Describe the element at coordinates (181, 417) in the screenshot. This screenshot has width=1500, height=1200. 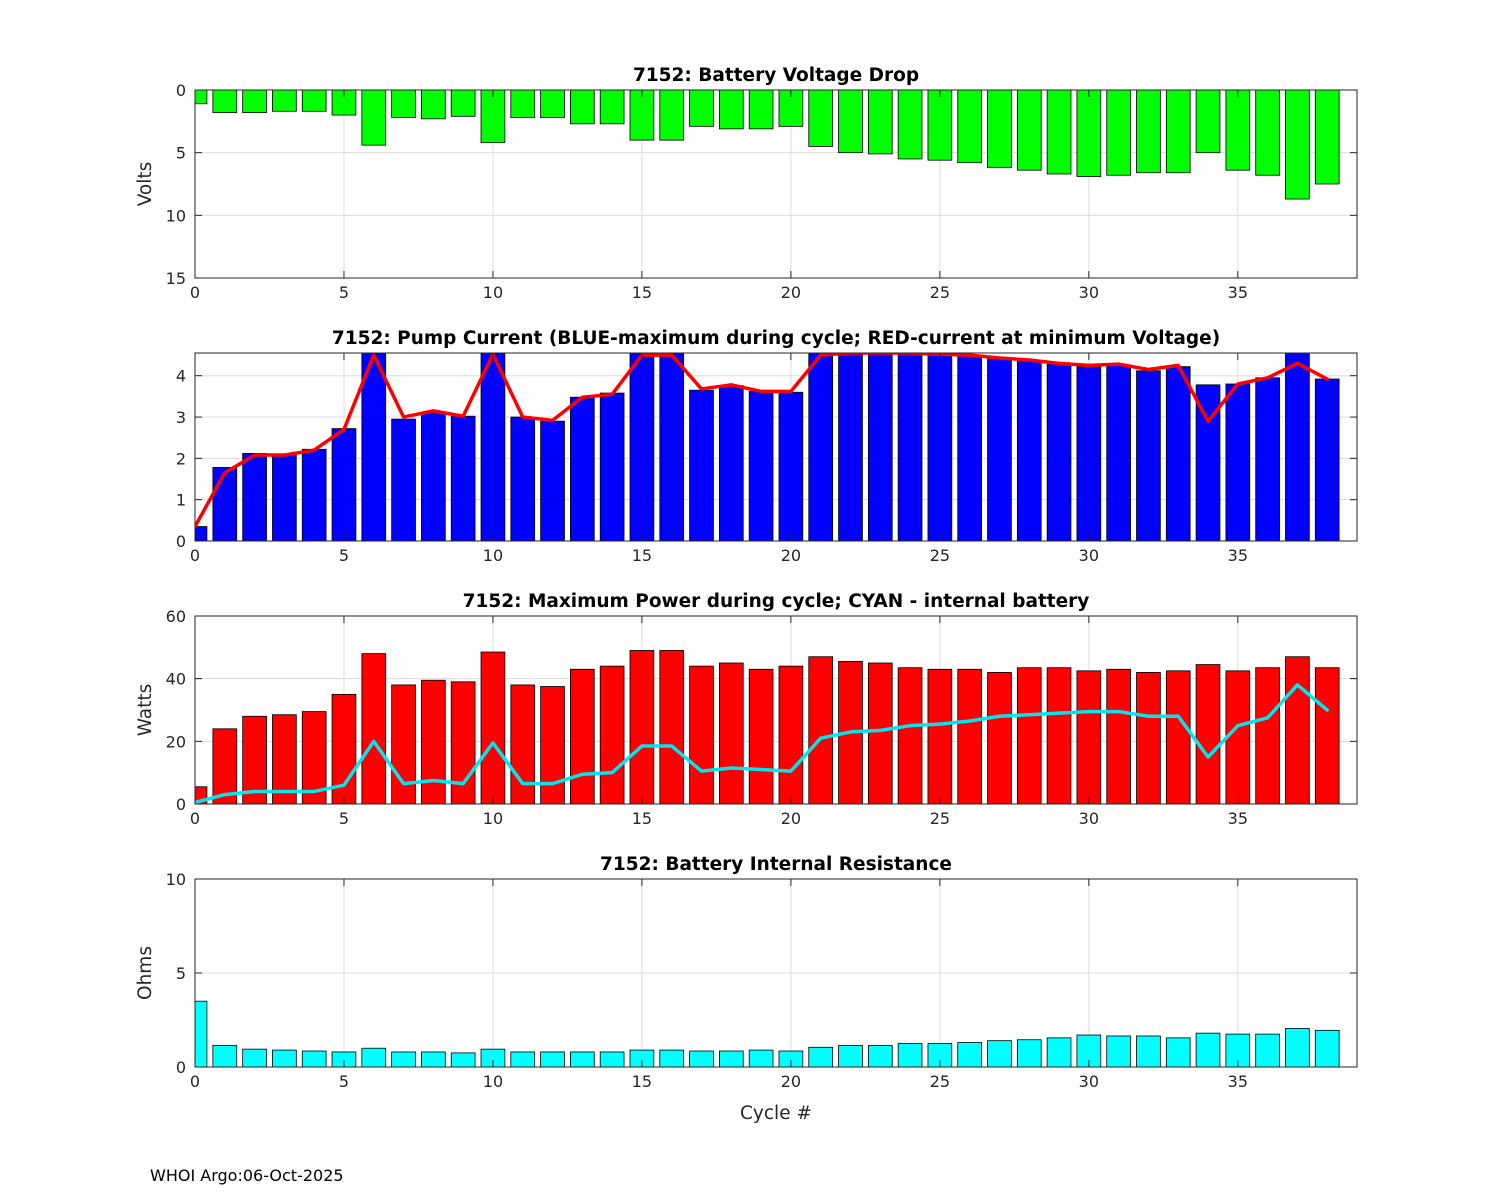
I see `y-tick-label: 3` at that location.